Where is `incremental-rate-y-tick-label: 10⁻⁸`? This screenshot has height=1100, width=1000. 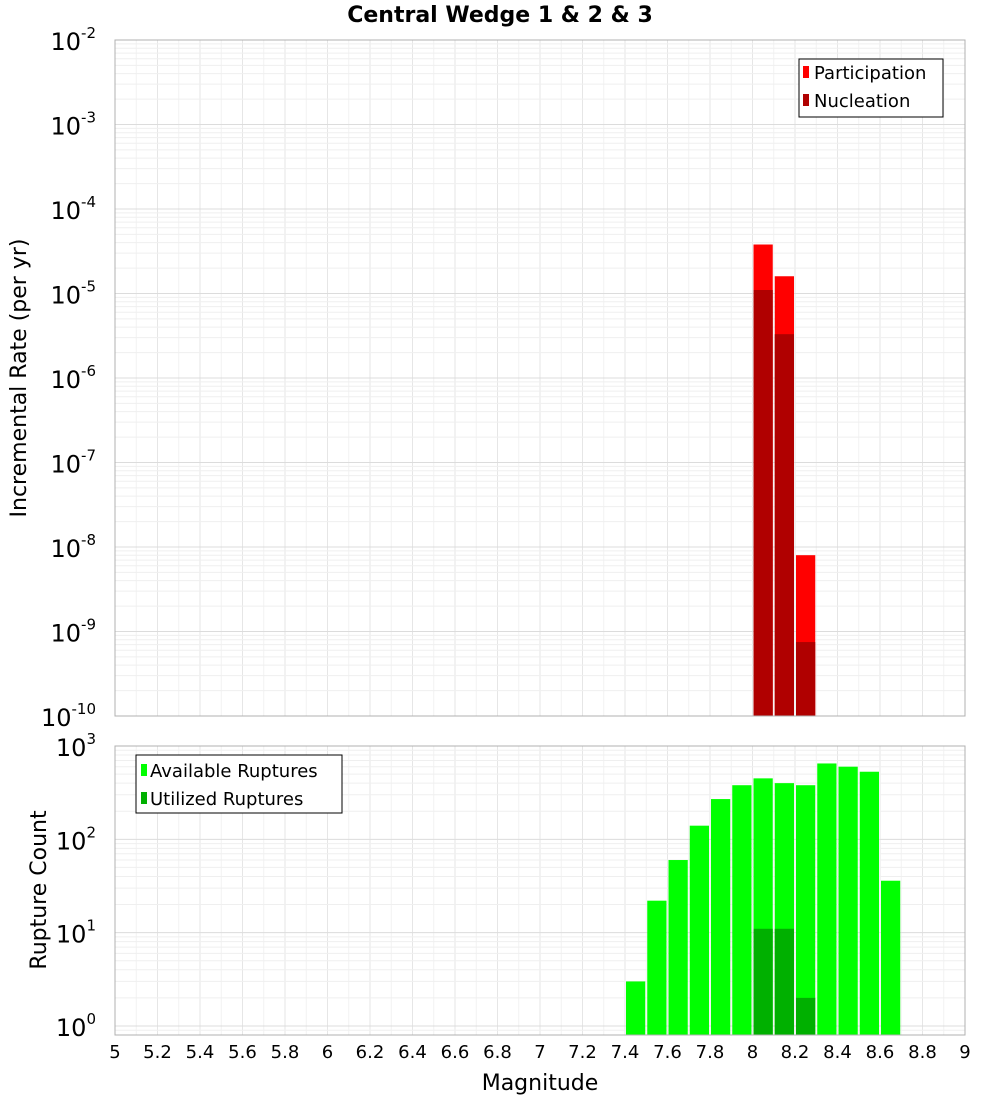 incremental-rate-y-tick-label: 10⁻⁸ is located at coordinates (73, 547).